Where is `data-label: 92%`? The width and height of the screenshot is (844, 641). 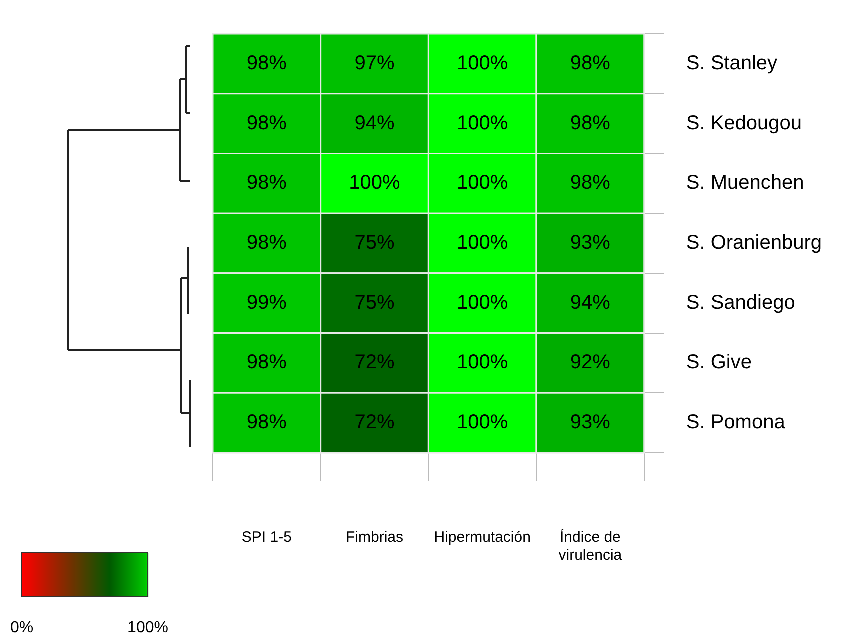 data-label: 92% is located at coordinates (590, 363).